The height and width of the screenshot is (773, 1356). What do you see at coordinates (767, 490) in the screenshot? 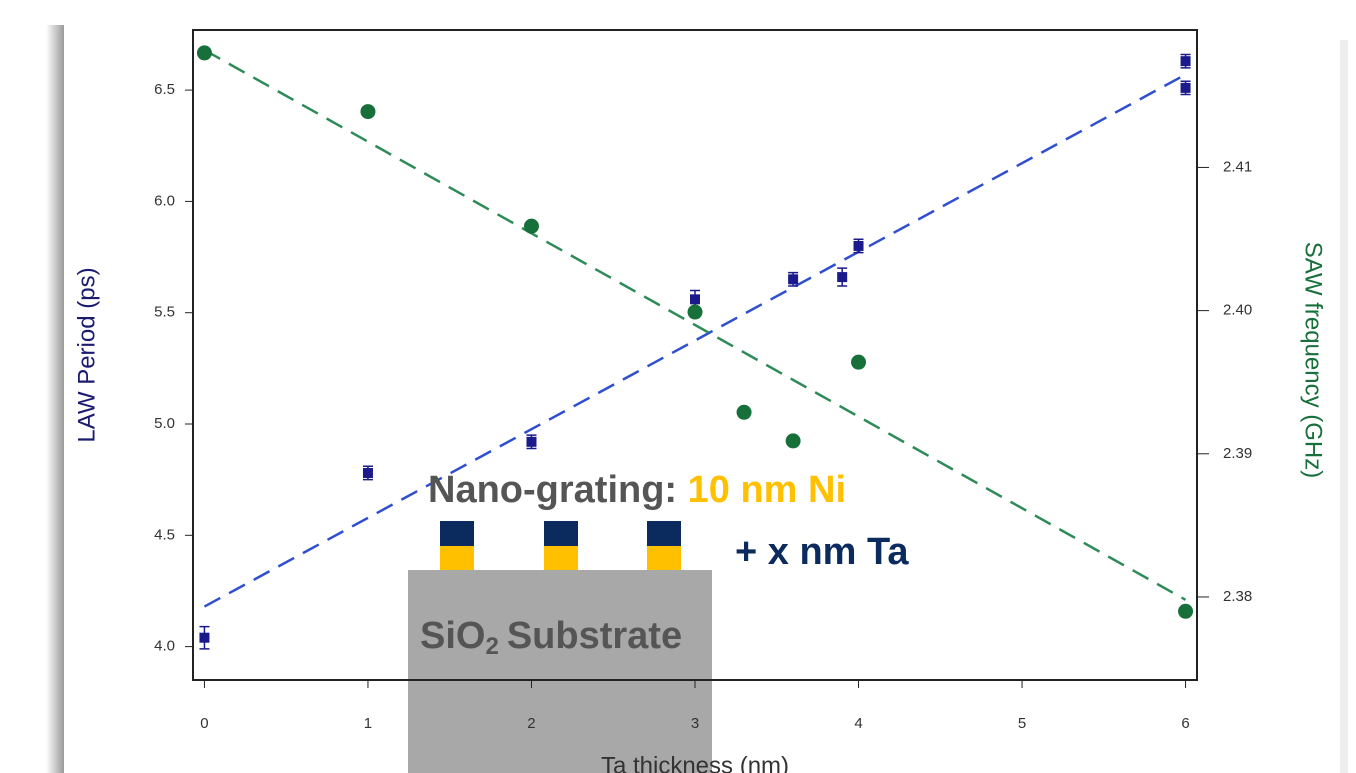
I see `ni-label: 10 nm Ni` at bounding box center [767, 490].